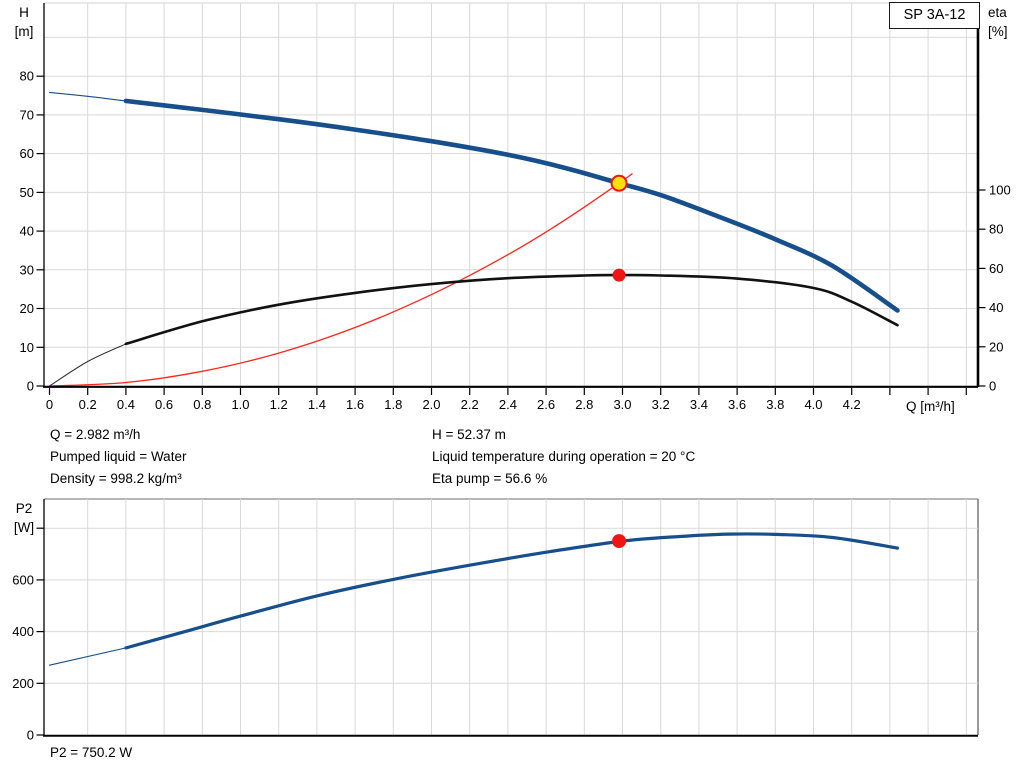 The width and height of the screenshot is (1024, 781). I want to click on q-tick-label: 4.2, so click(852, 404).